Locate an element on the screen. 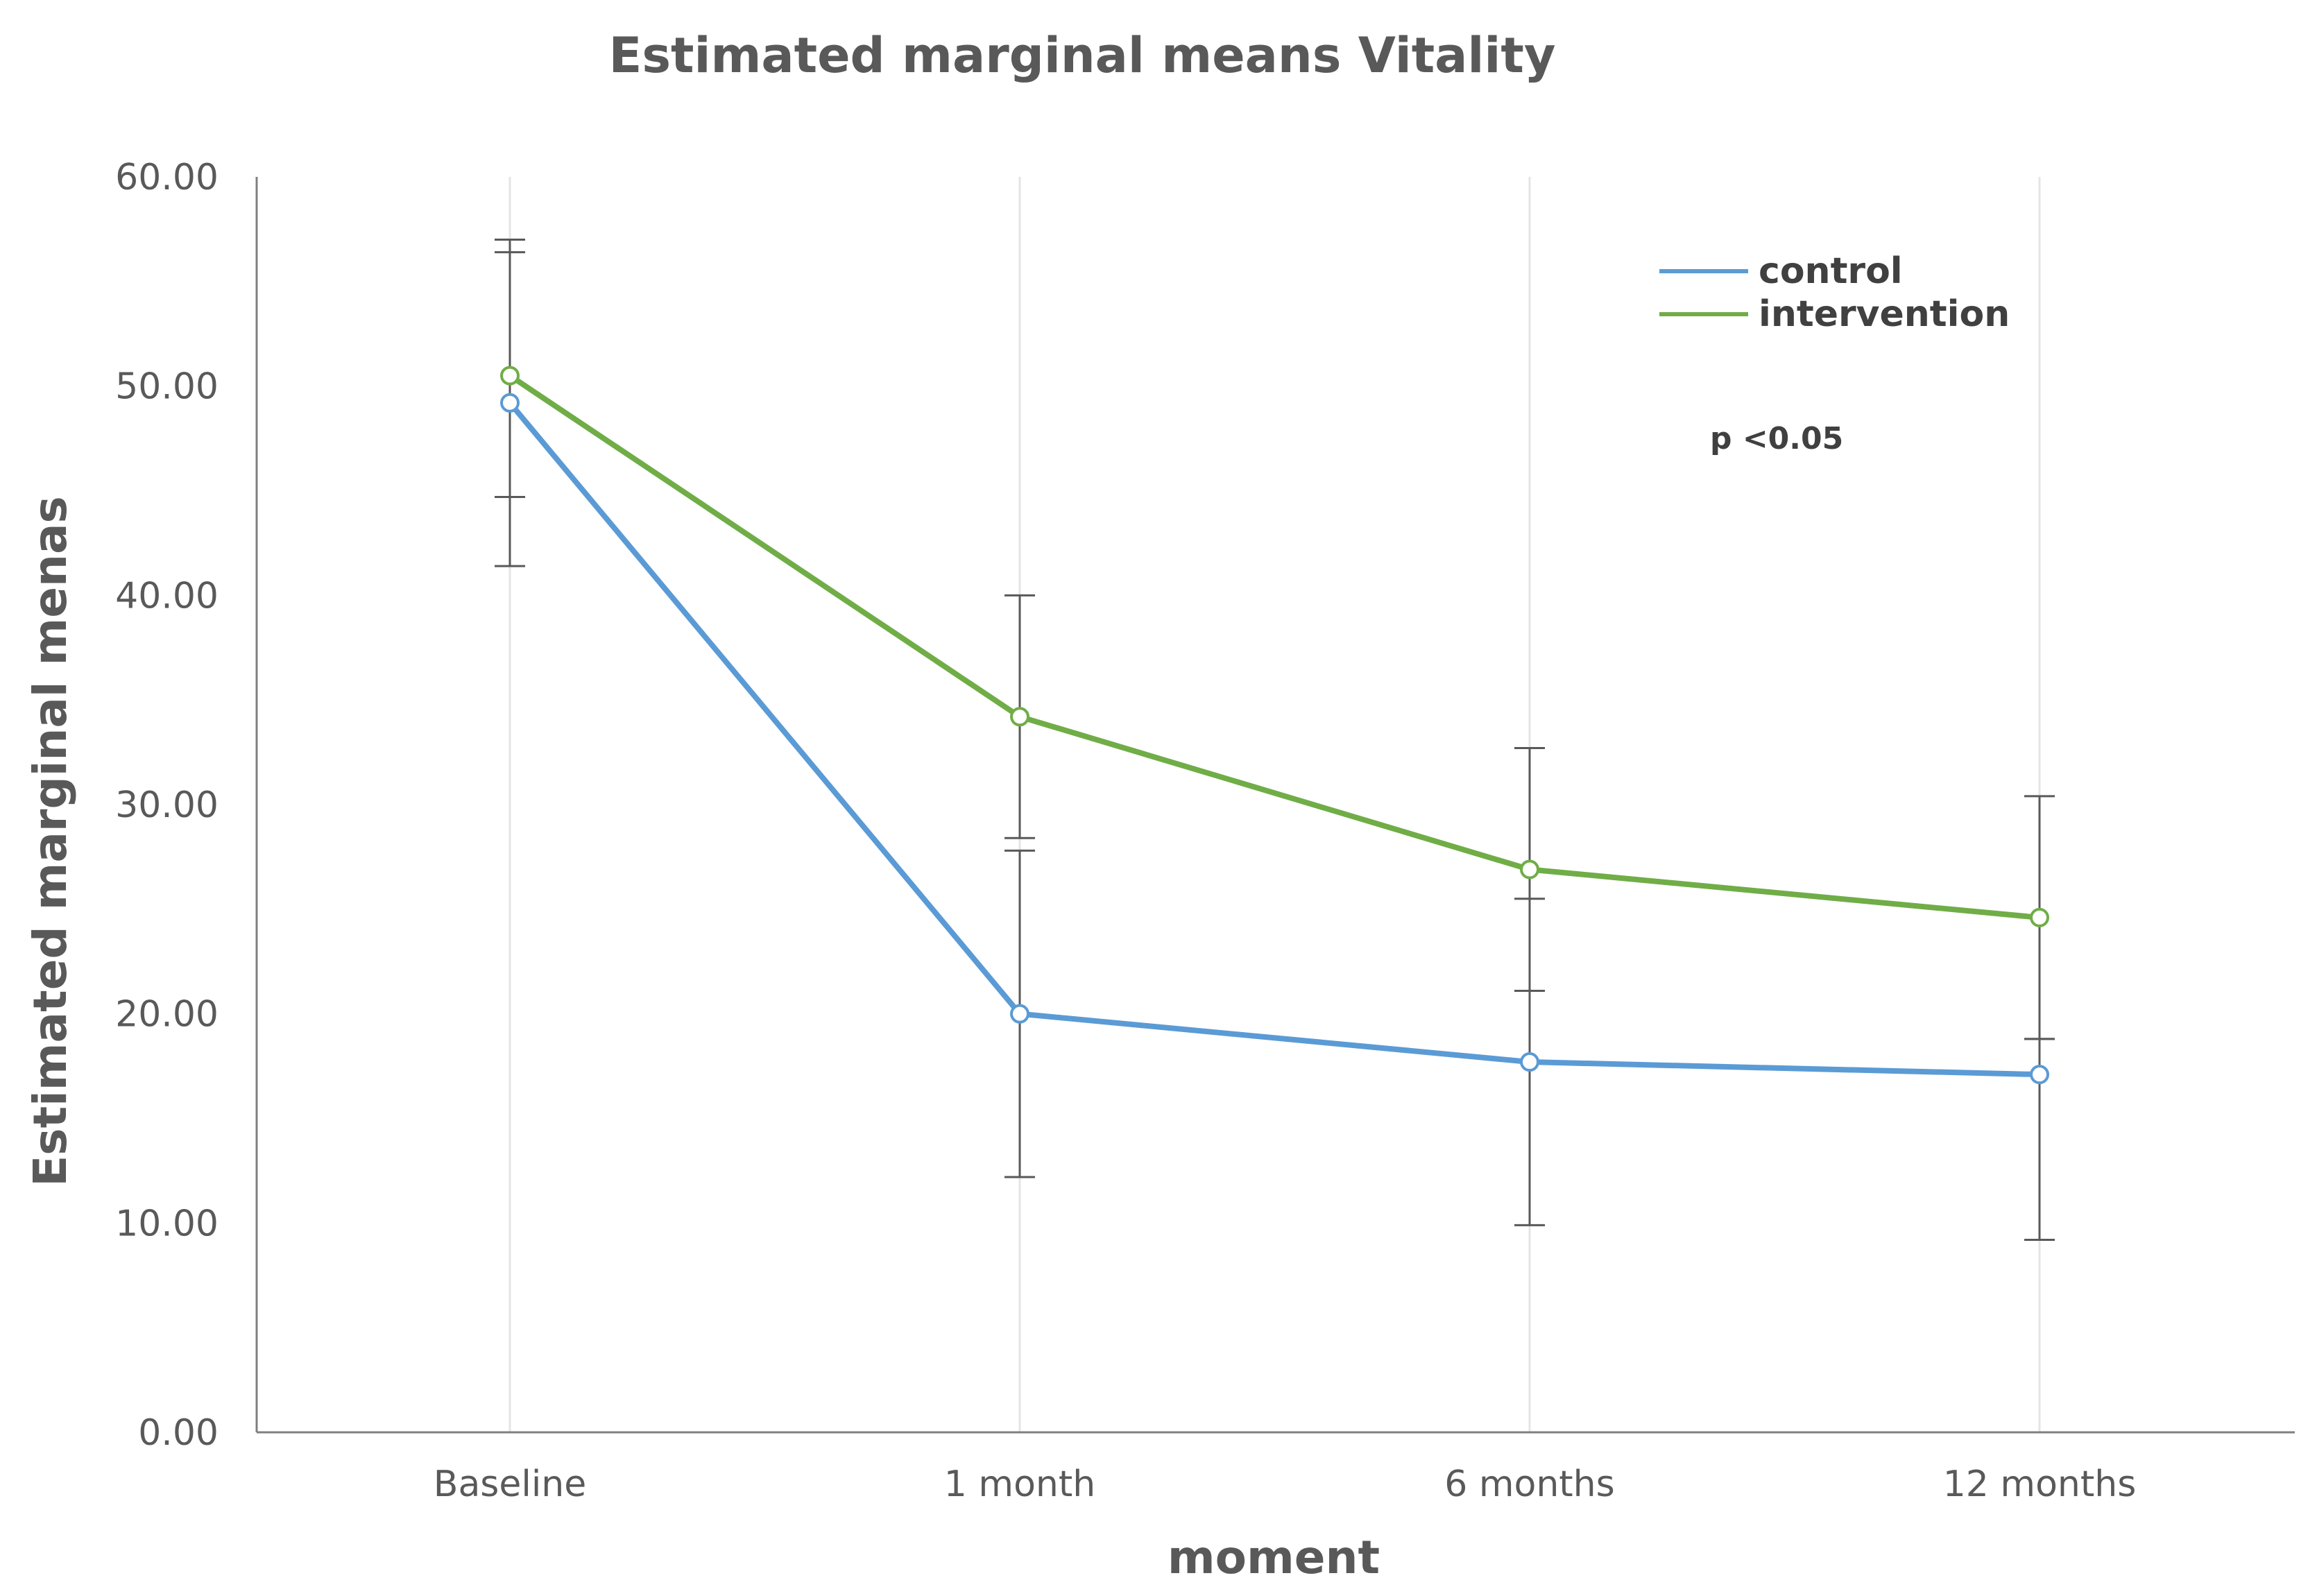 The image size is (2317, 1596). x-tick-labels: Baseline 1 month 6 months 12 months is located at coordinates (1285, 1484).